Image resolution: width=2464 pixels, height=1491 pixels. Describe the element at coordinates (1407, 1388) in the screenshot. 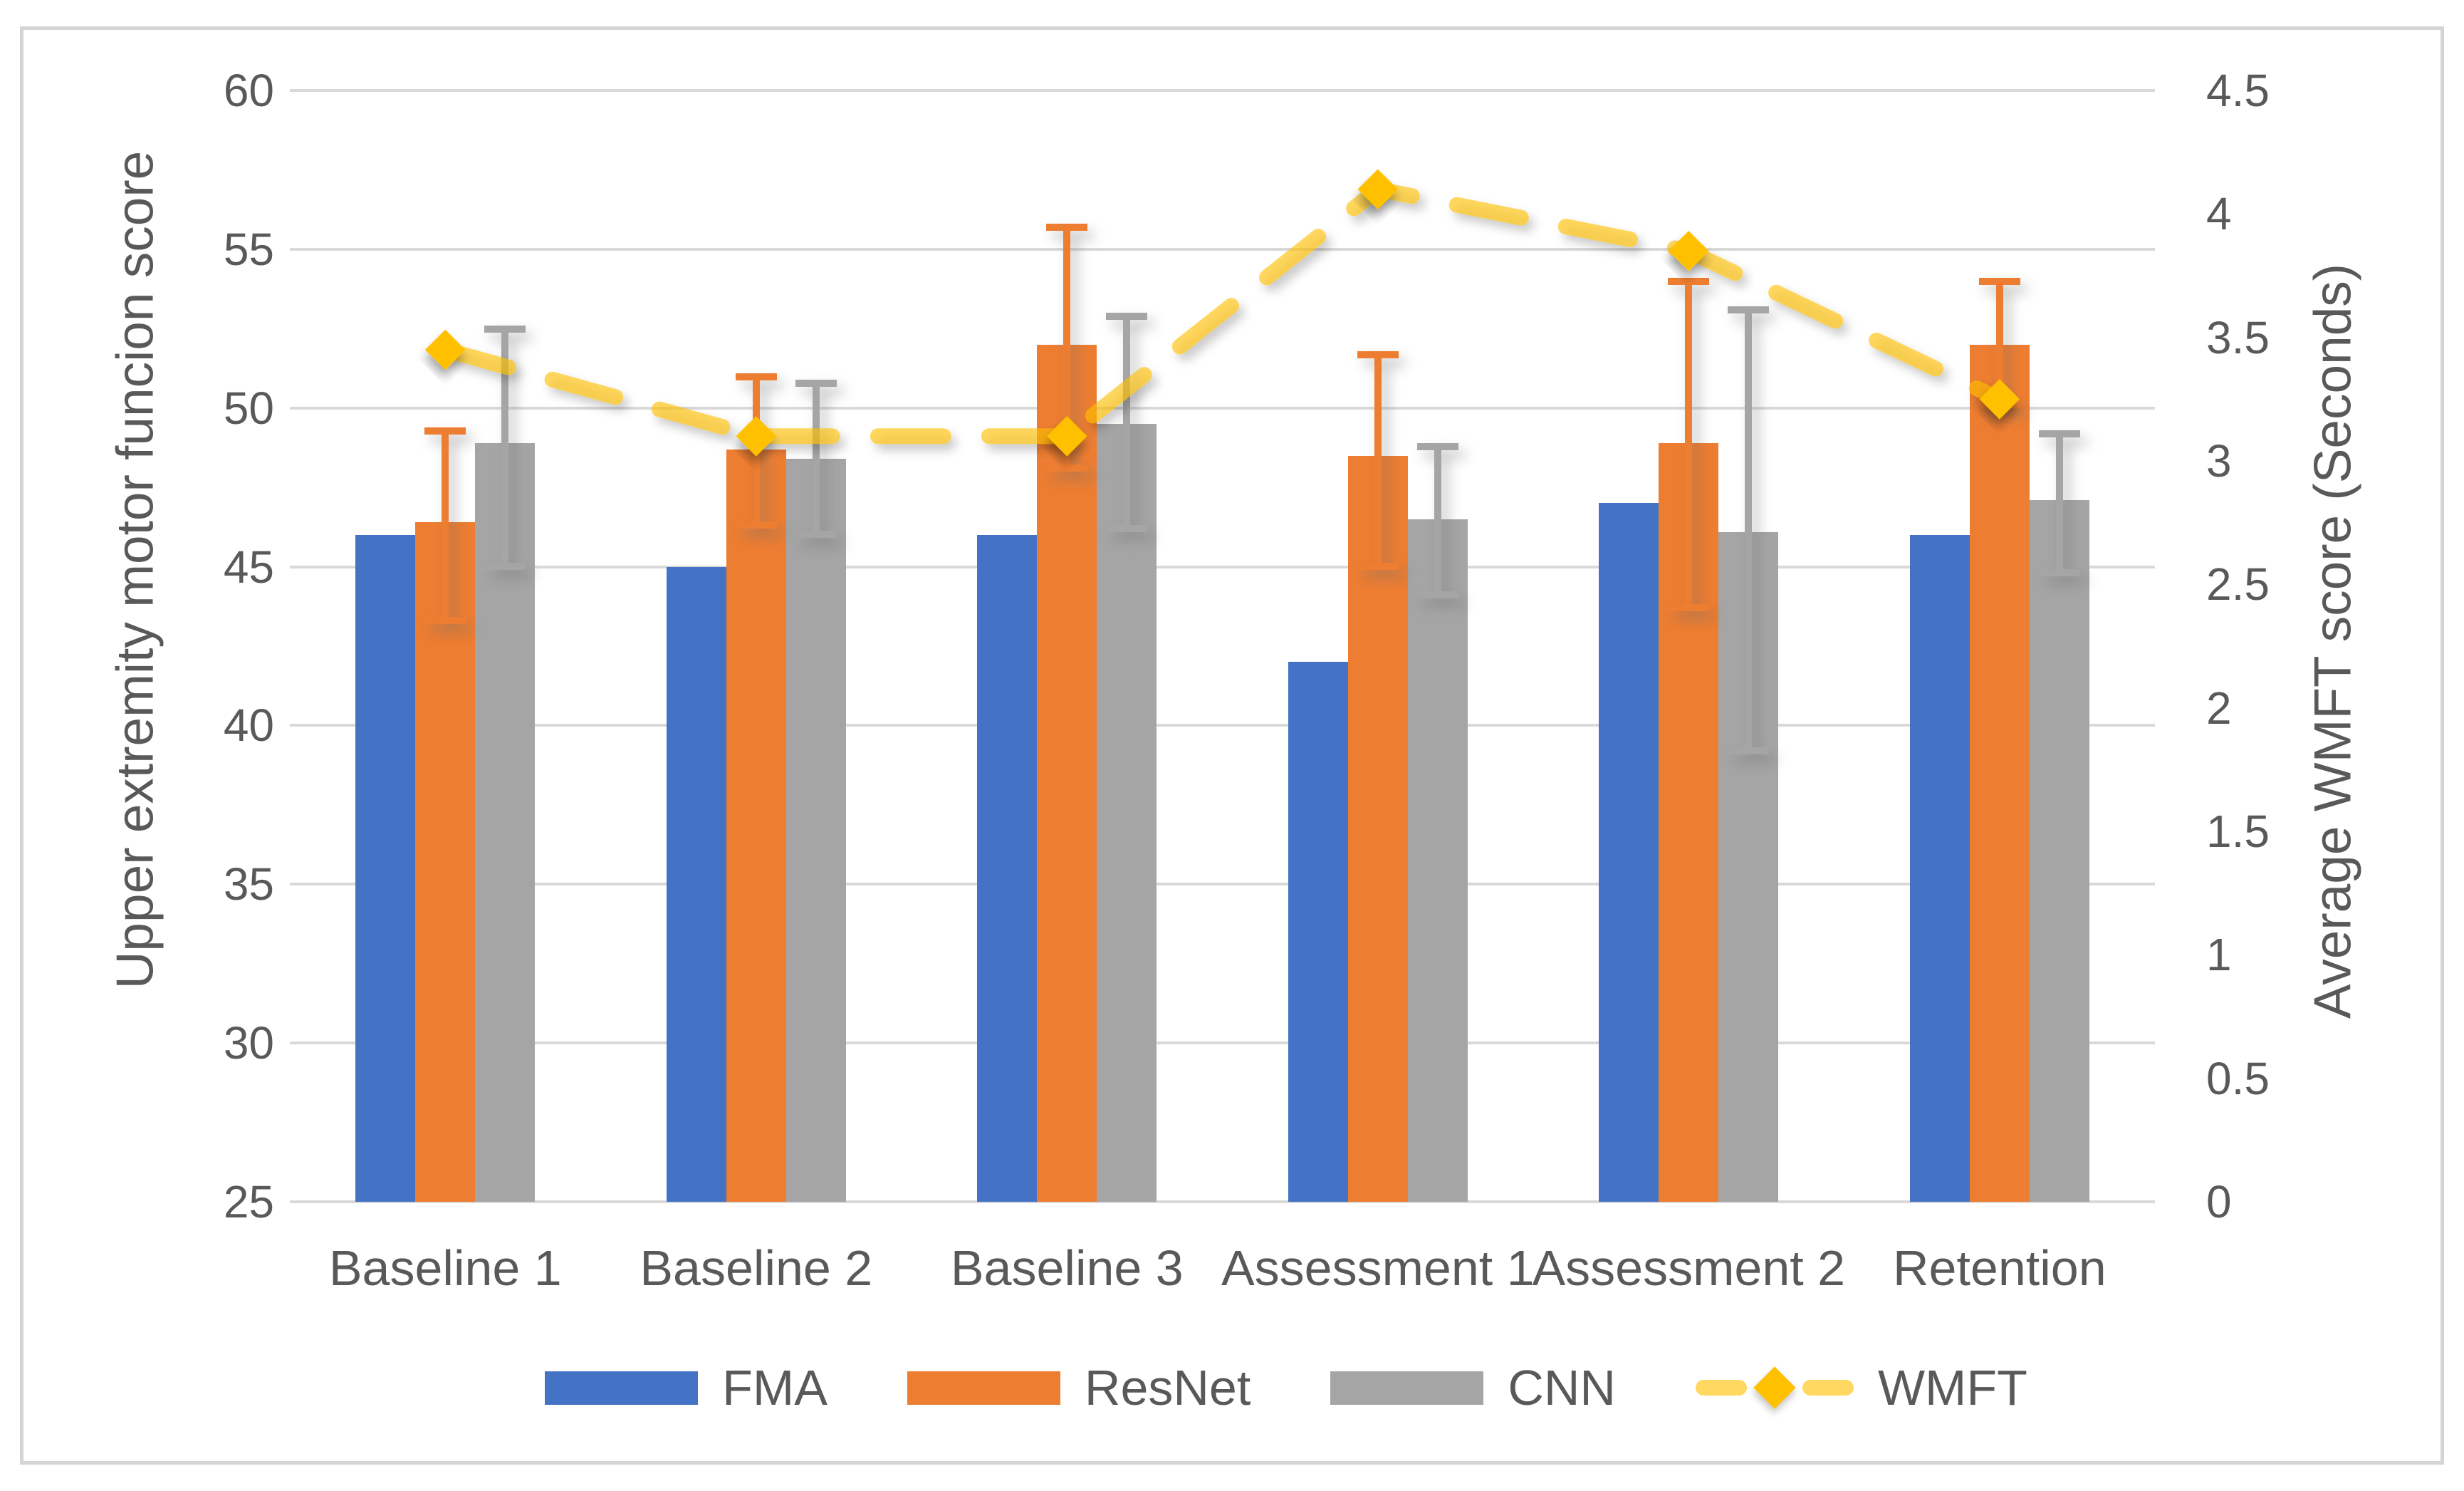

I see `legend-swatch-cnn` at that location.